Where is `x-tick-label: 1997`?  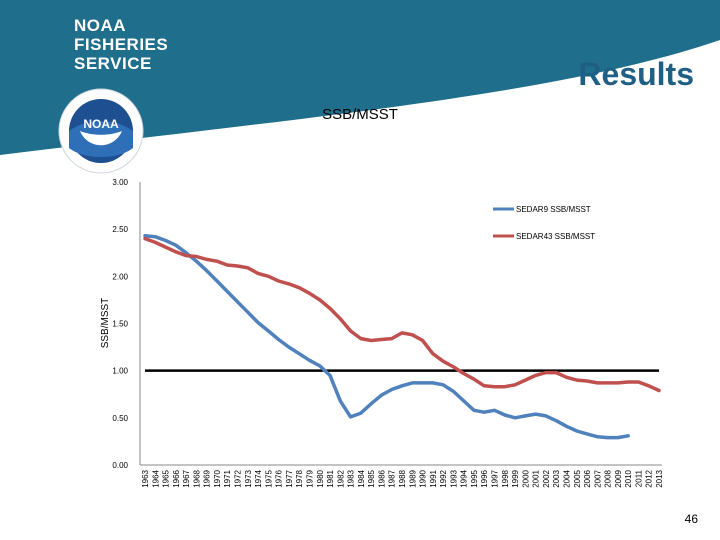
x-tick-label: 1997 is located at coordinates (495, 478).